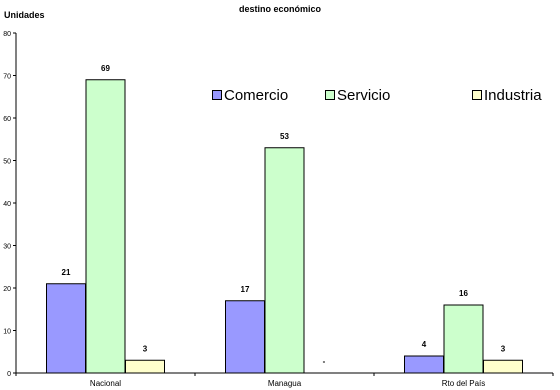 The height and width of the screenshot is (390, 560). Describe the element at coordinates (7, 204) in the screenshot. I see `y-tick-label-40: 40` at that location.